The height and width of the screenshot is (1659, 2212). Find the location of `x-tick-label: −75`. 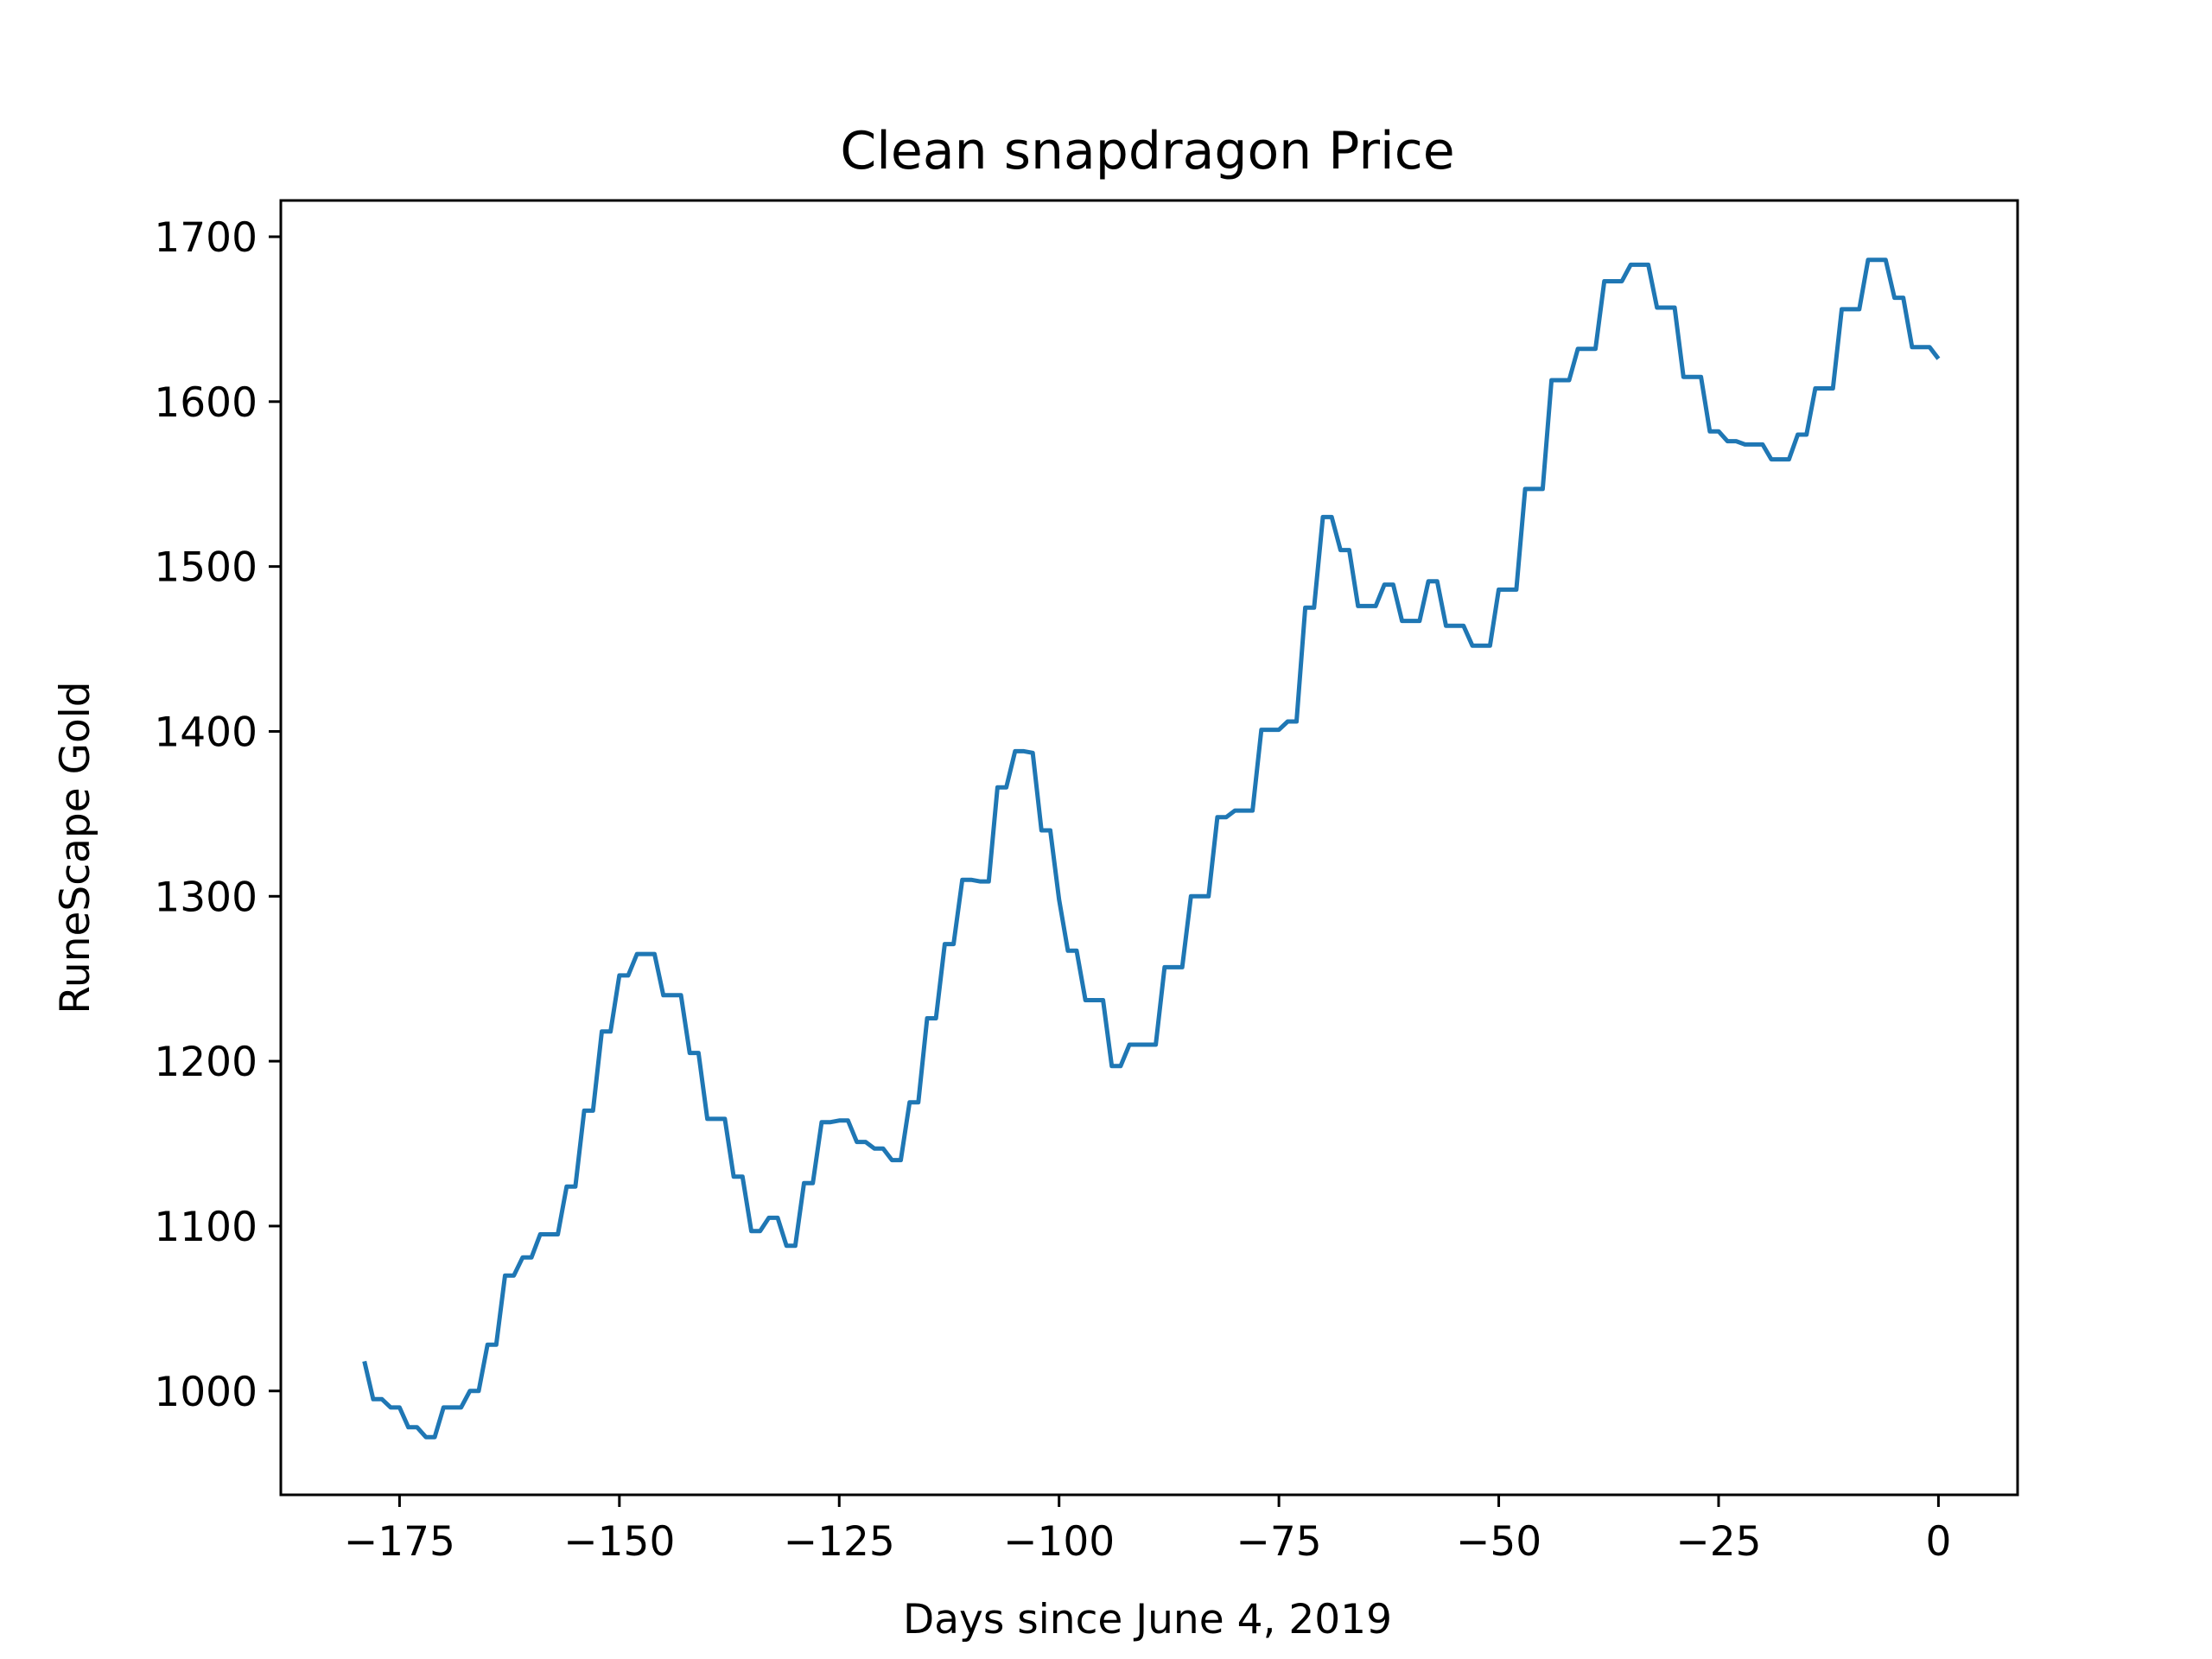

x-tick-label: −75 is located at coordinates (1279, 1542).